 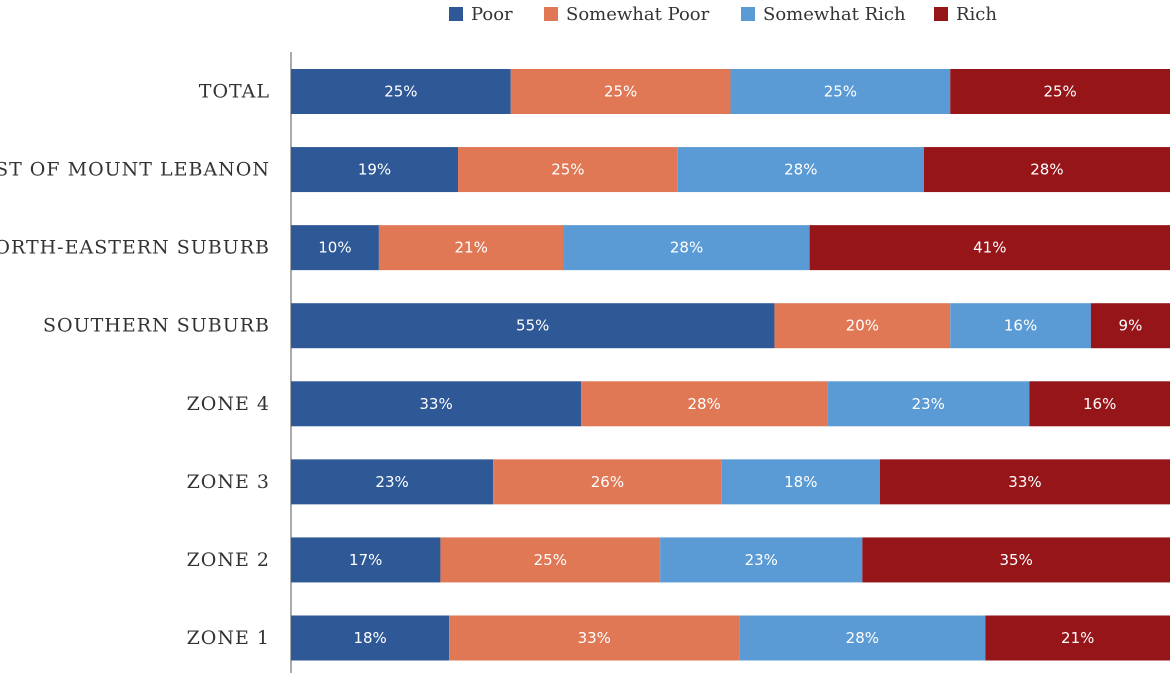 I want to click on data-label-somewhat-poor-zone-4: 28%, so click(x=703, y=404).